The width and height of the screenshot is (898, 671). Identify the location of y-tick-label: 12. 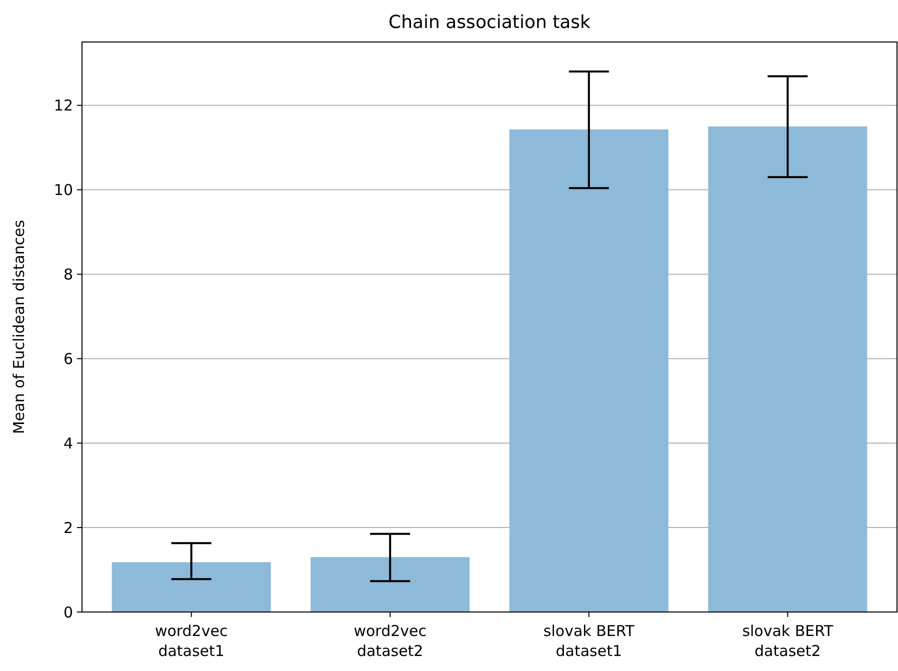
(63, 105).